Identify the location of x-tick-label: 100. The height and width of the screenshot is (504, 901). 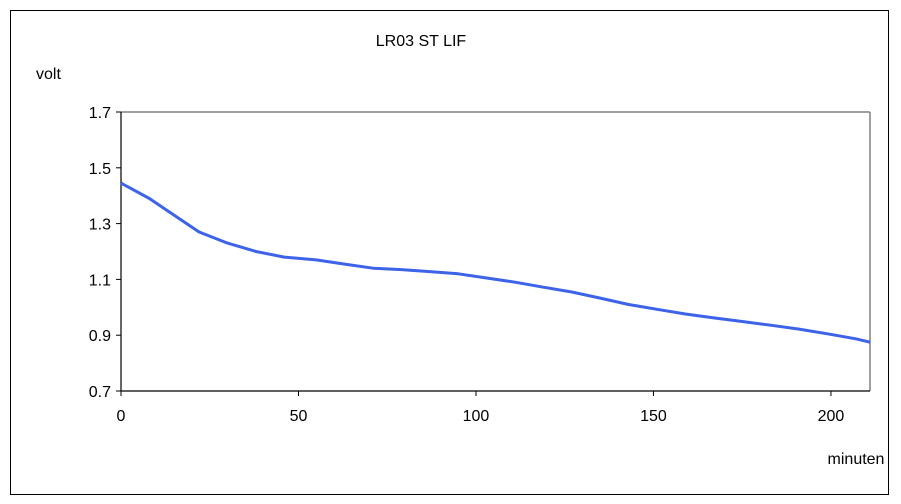
(476, 416).